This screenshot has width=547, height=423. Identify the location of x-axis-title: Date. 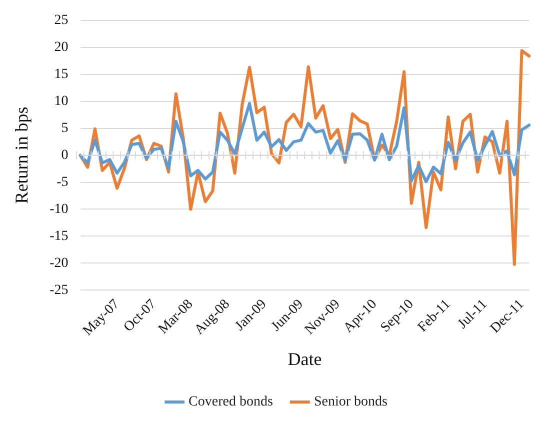
(305, 358).